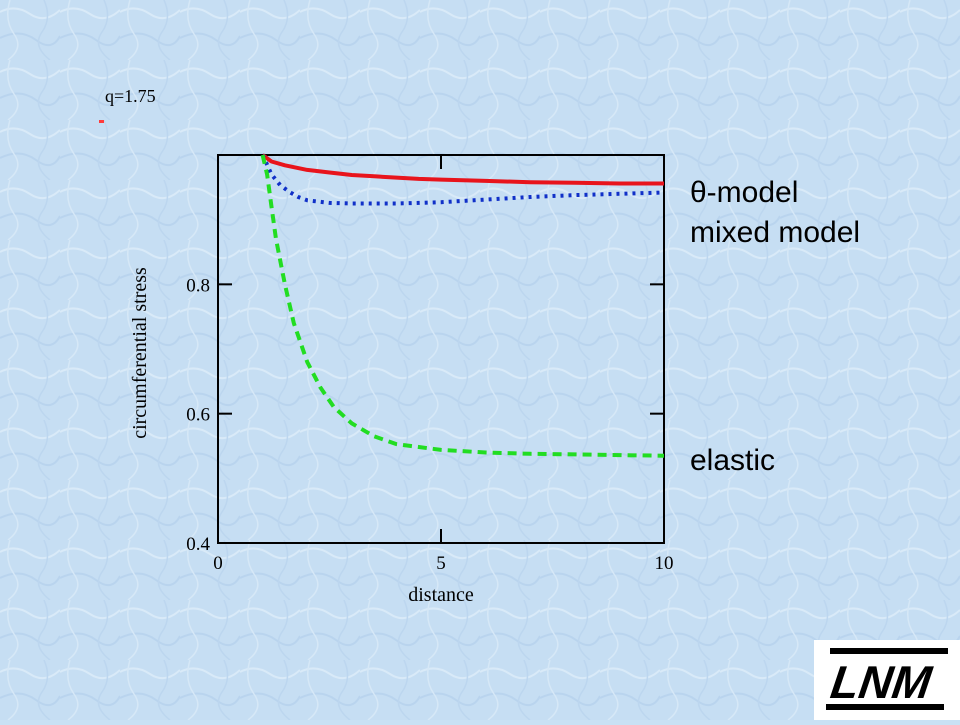  What do you see at coordinates (198, 285) in the screenshot?
I see `y-tick-label: 0.8` at bounding box center [198, 285].